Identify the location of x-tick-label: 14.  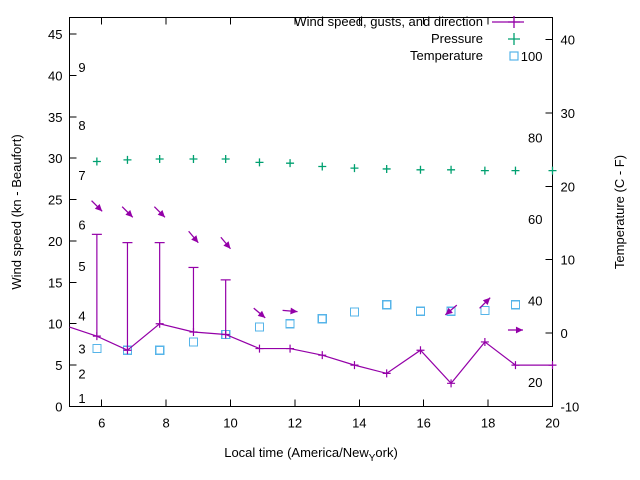
(359, 423).